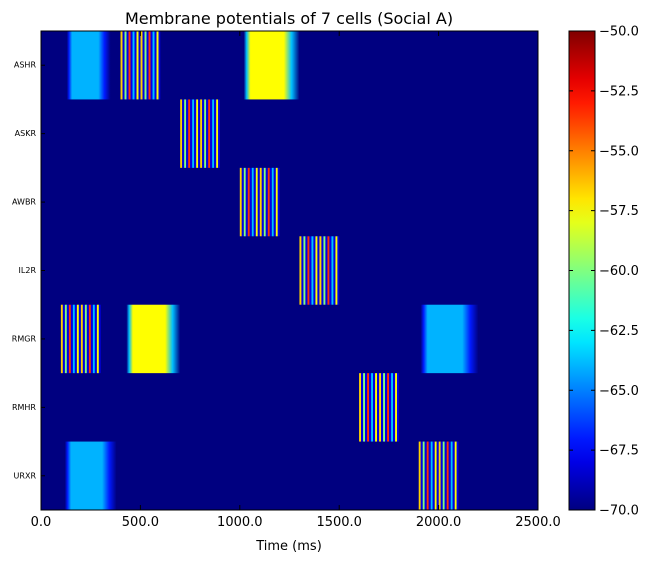 This screenshot has height=561, width=650. Describe the element at coordinates (26, 133) in the screenshot. I see `y-tick-label: ASKR` at that location.